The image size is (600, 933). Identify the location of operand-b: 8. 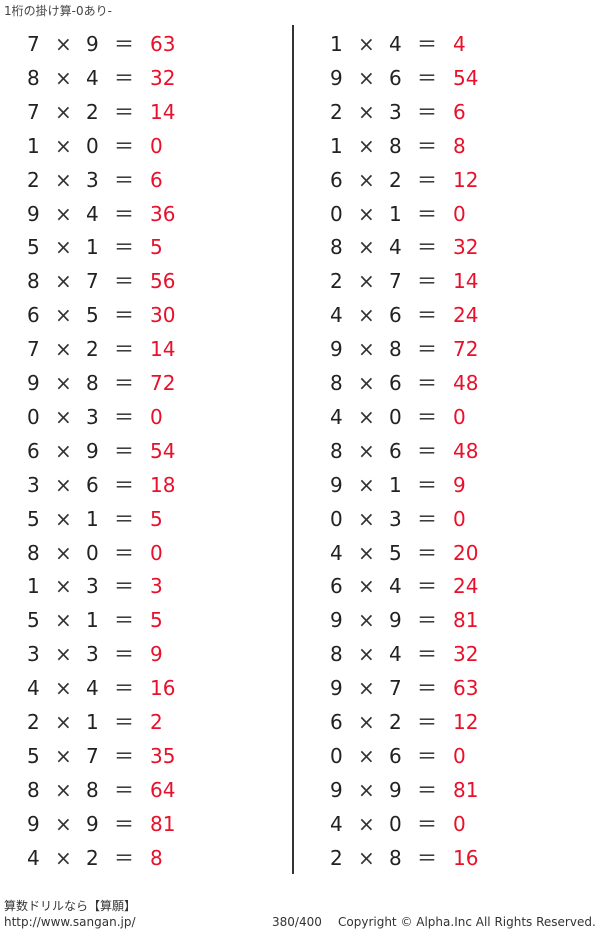
(395, 857).